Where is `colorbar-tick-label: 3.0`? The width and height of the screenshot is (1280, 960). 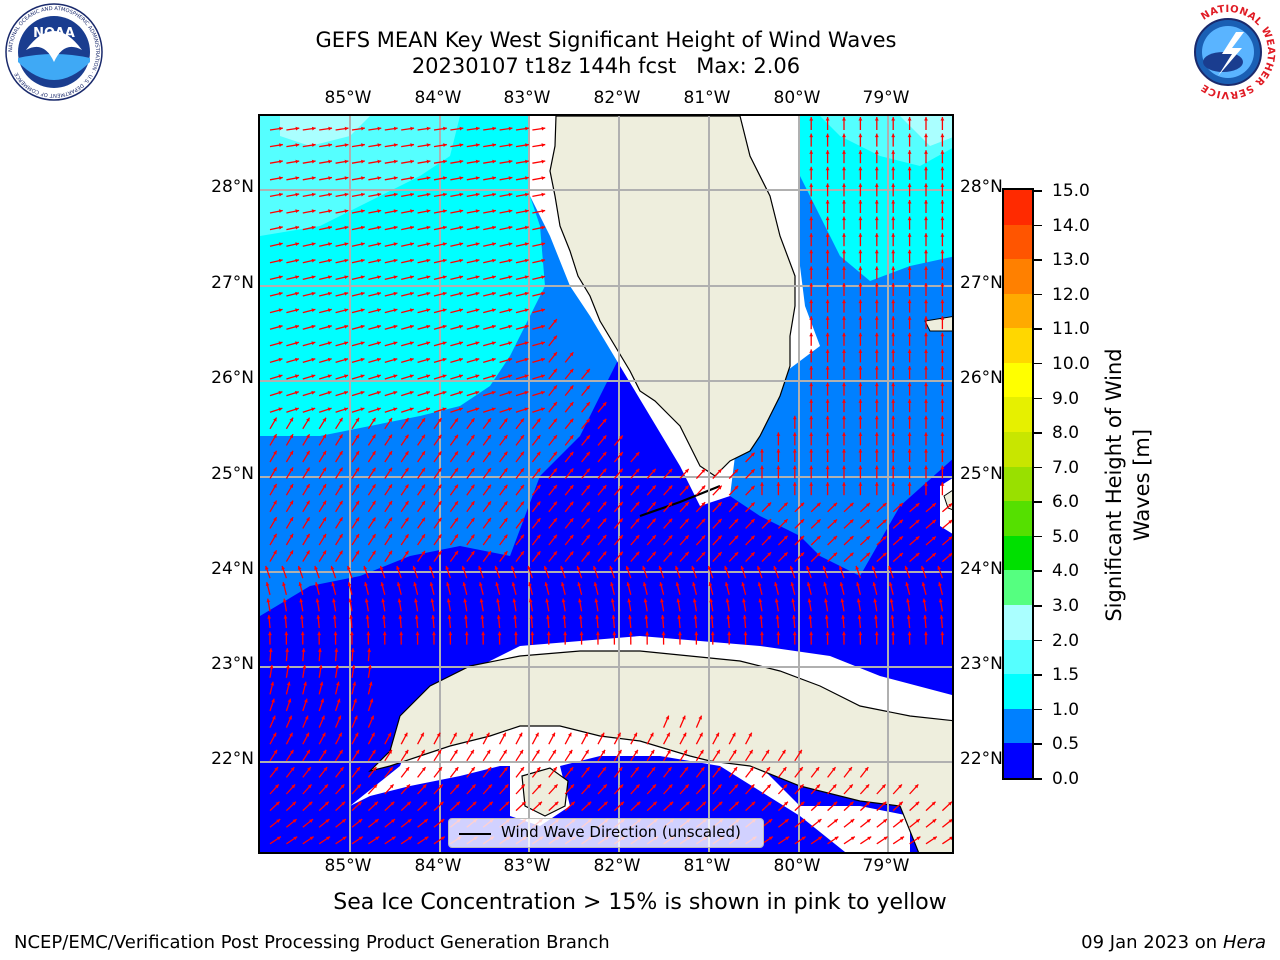 colorbar-tick-label: 3.0 is located at coordinates (1066, 606).